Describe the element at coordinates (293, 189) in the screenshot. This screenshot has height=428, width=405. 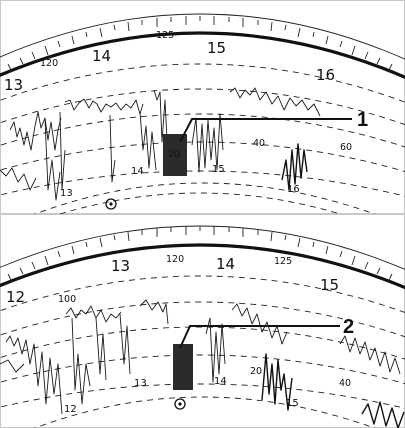
I see `hub-label: 16` at that location.